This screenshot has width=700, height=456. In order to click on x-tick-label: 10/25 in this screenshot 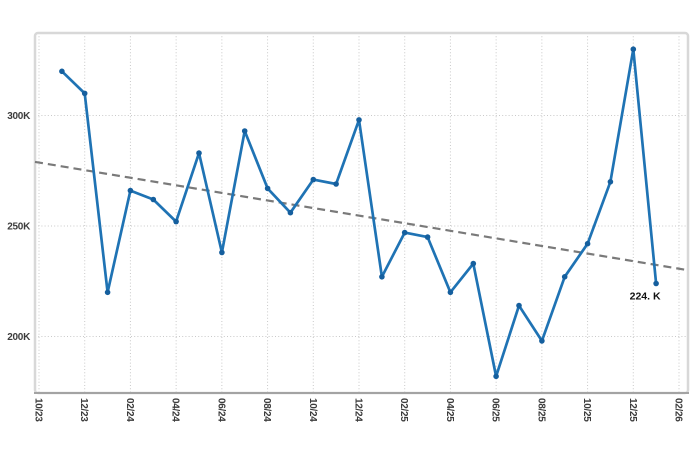, I will do `click(586, 410)`.